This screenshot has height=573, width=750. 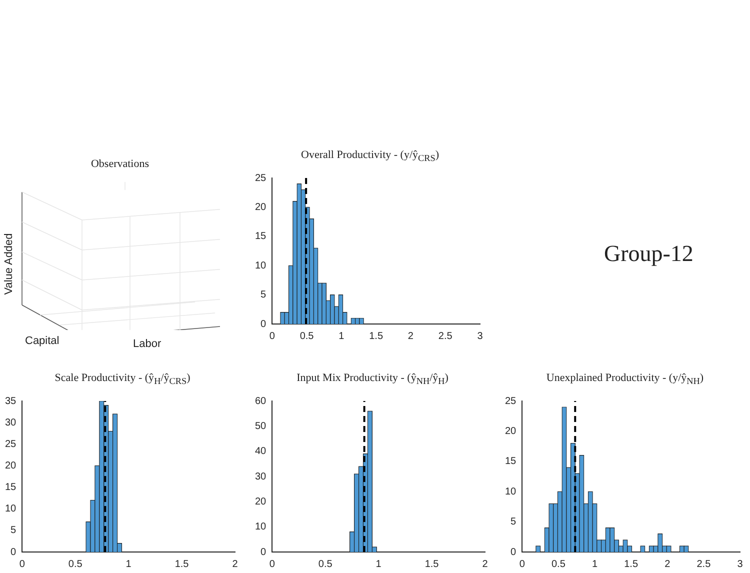 What do you see at coordinates (11, 401) in the screenshot?
I see `y-tick-label: 35` at bounding box center [11, 401].